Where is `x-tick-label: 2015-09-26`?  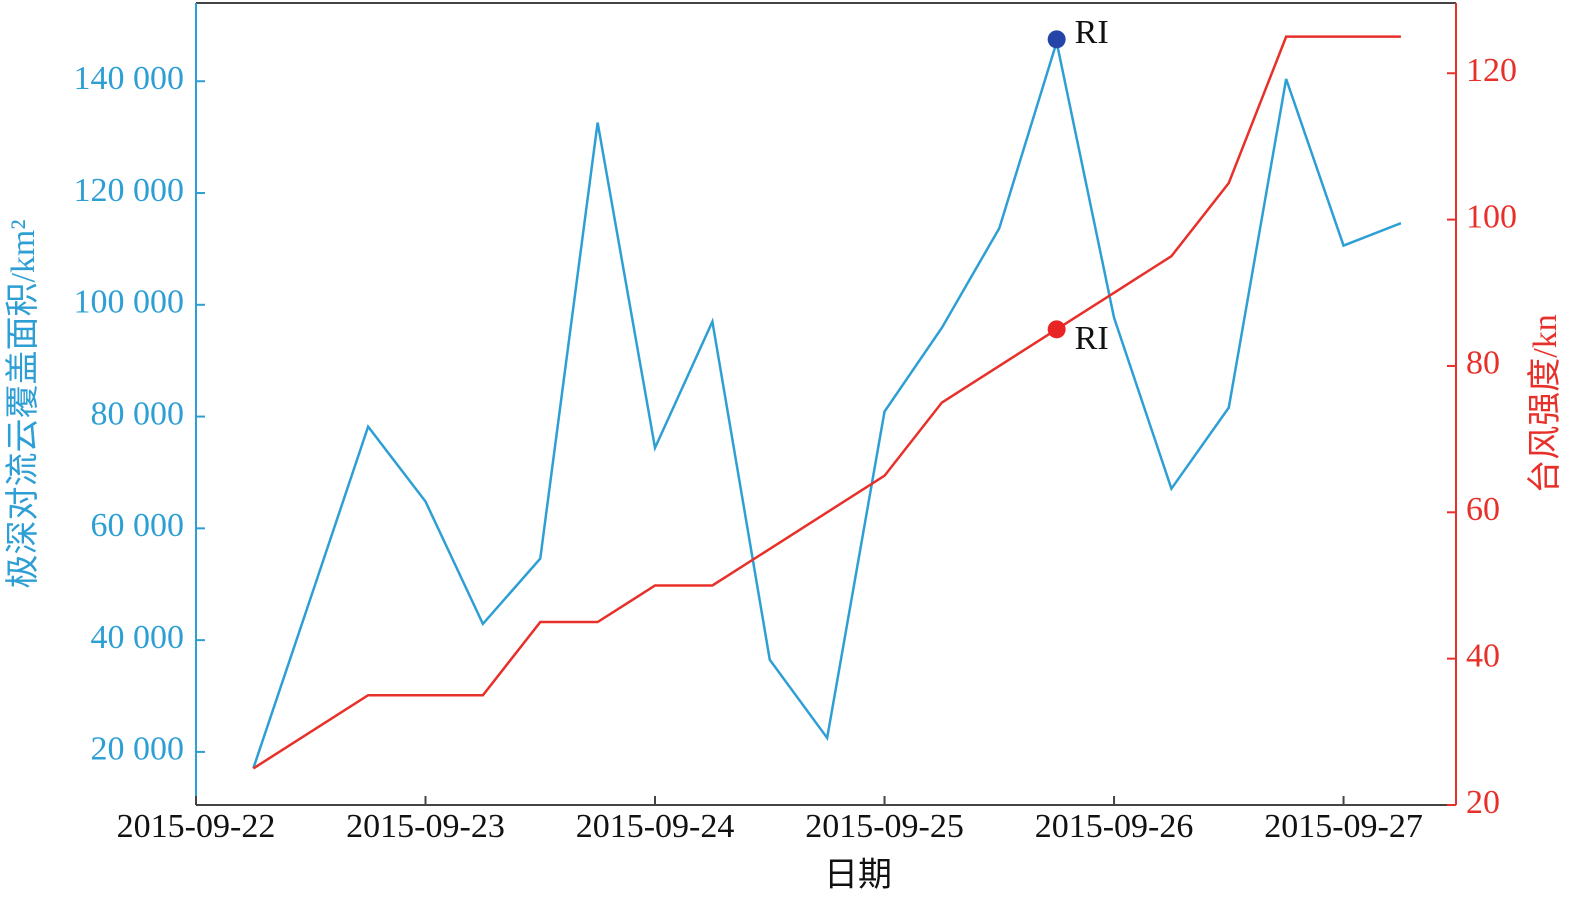 x-tick-label: 2015-09-26 is located at coordinates (1114, 826).